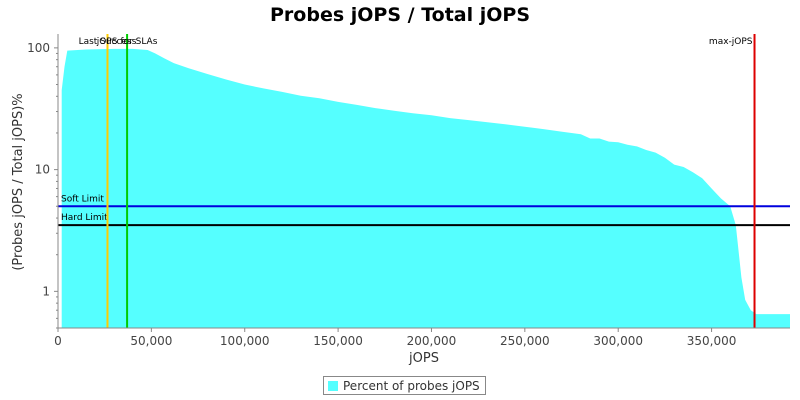  What do you see at coordinates (400, 15) in the screenshot?
I see `chart-title: Probes jOPS / Total jOPS` at bounding box center [400, 15].